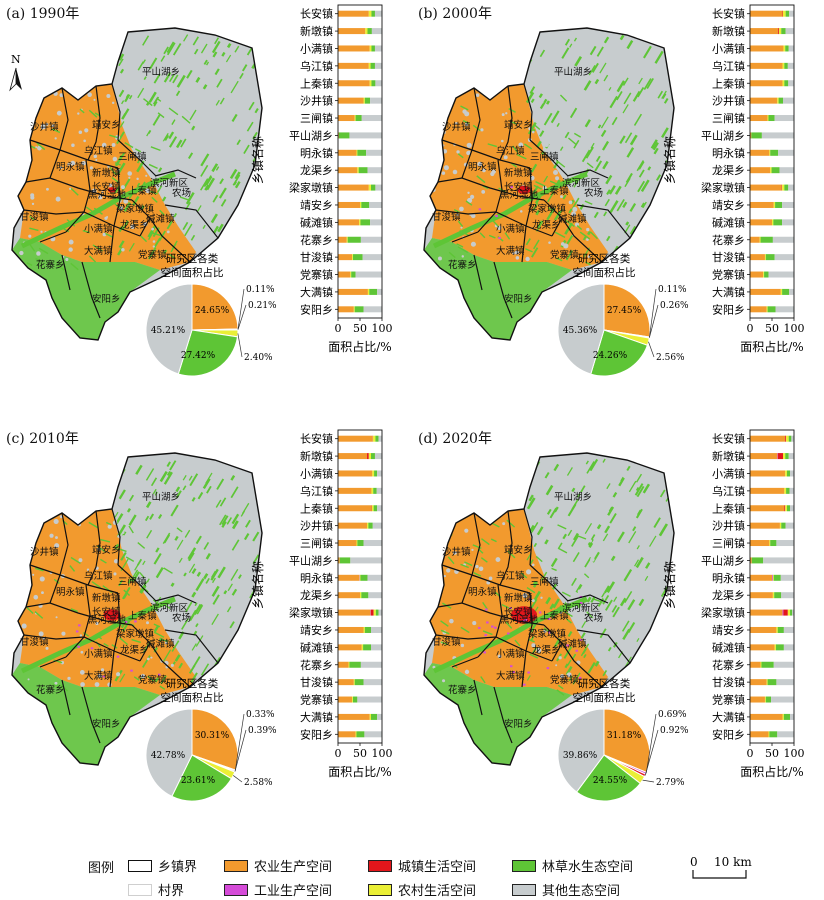  What do you see at coordinates (728, 630) in the screenshot?
I see `township-tick-label: 靖安乡` at bounding box center [728, 630].